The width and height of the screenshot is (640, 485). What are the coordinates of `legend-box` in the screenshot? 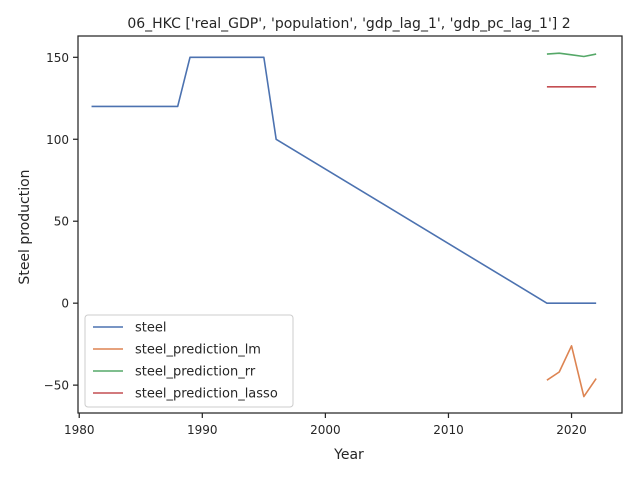 It's located at (189, 361).